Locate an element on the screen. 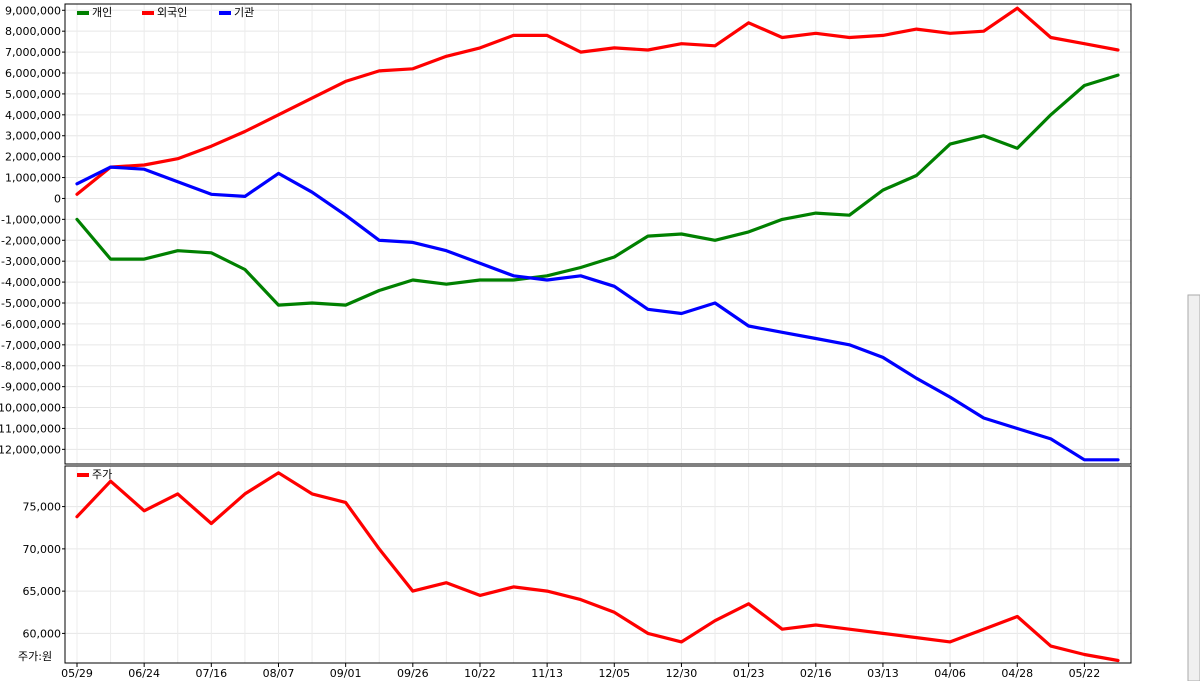  x-tick-label: 10/22 is located at coordinates (480, 673).